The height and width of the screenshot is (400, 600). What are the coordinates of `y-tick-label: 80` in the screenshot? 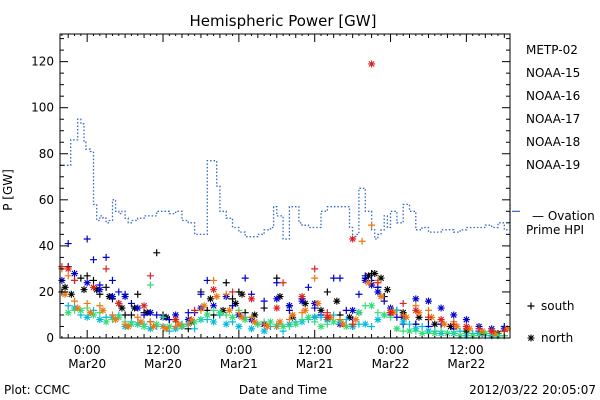 It's located at (46, 154).